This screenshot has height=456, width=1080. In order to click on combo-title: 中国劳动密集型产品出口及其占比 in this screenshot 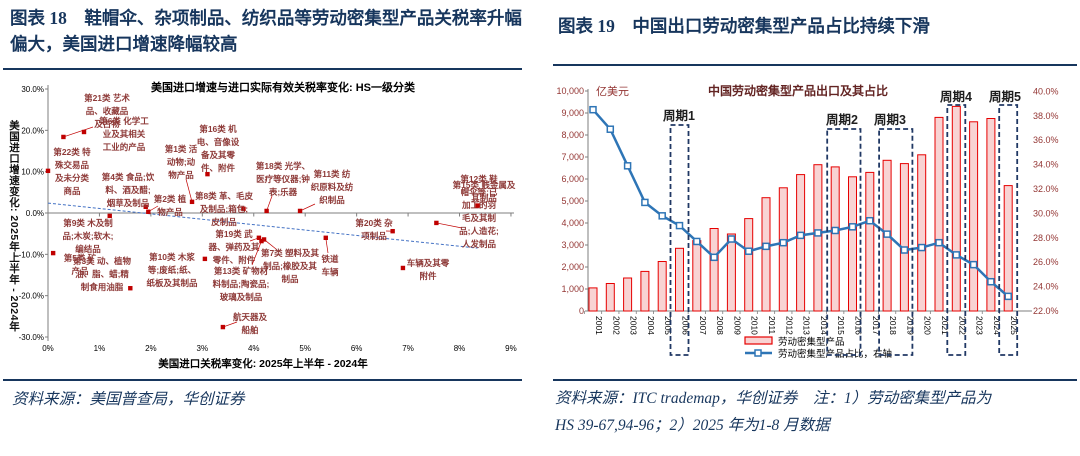, I will do `click(798, 90)`.